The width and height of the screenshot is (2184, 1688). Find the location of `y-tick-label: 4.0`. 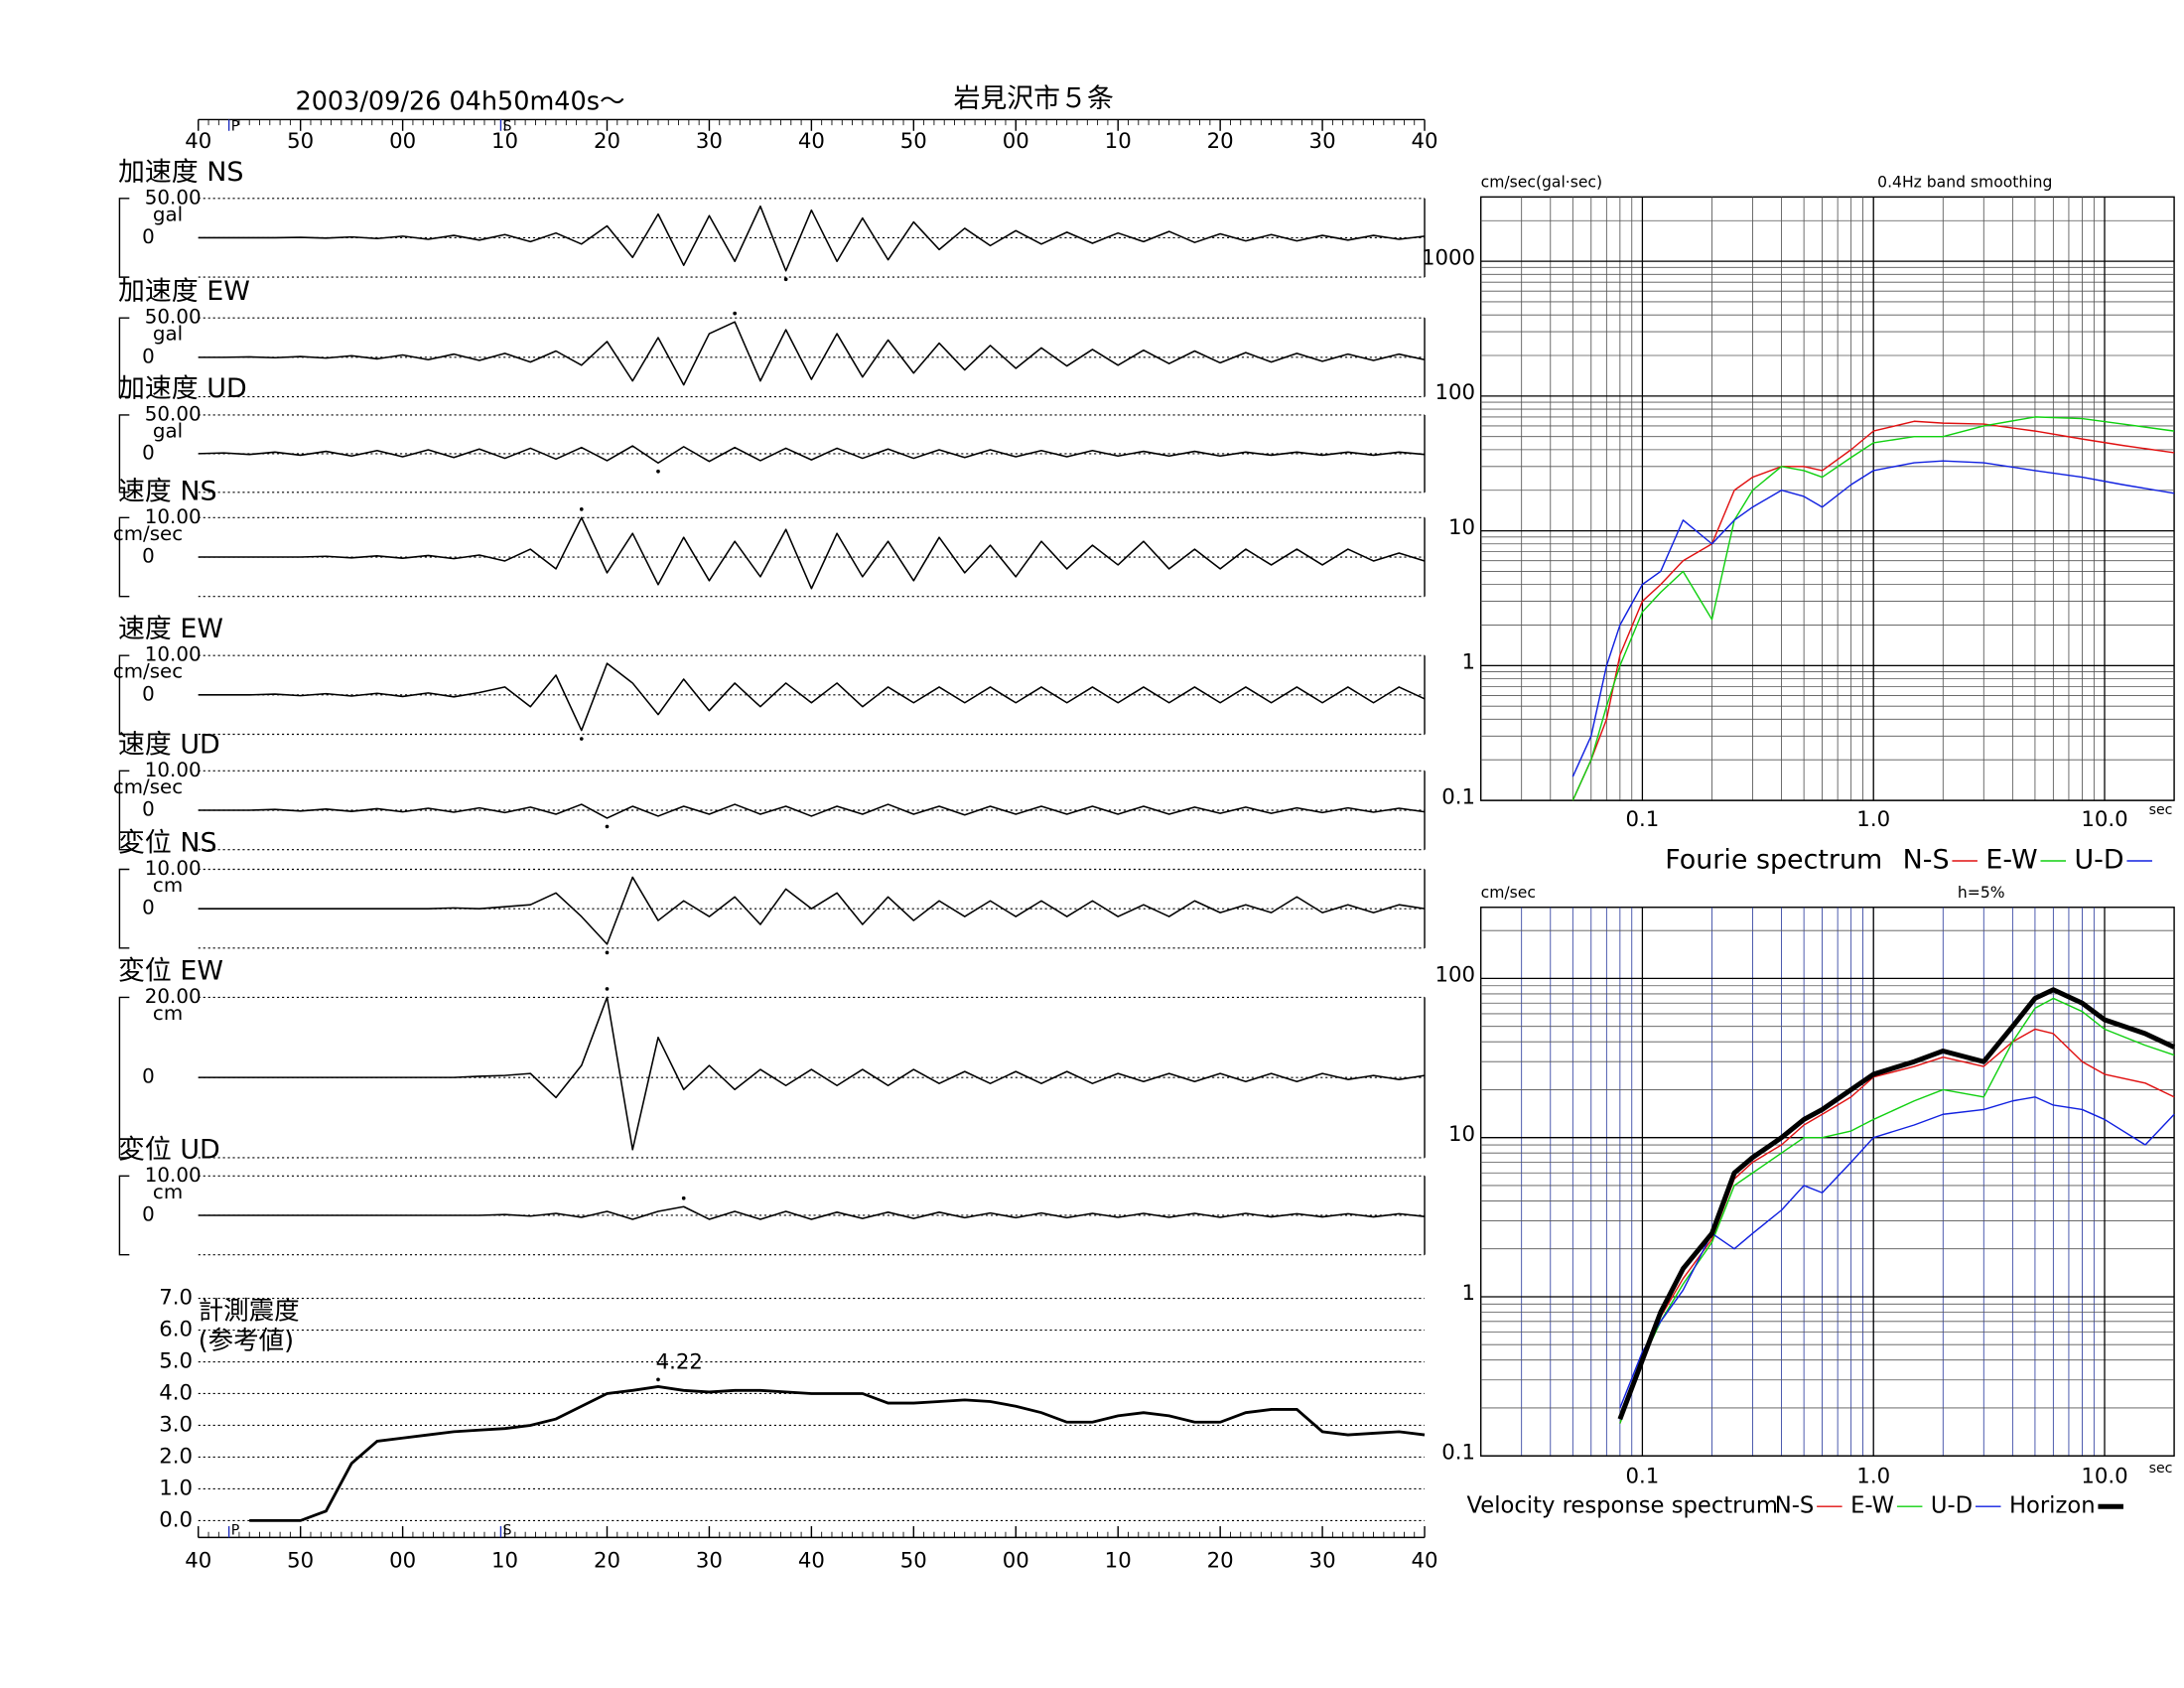

y-tick-label: 4.0 is located at coordinates (176, 1392).